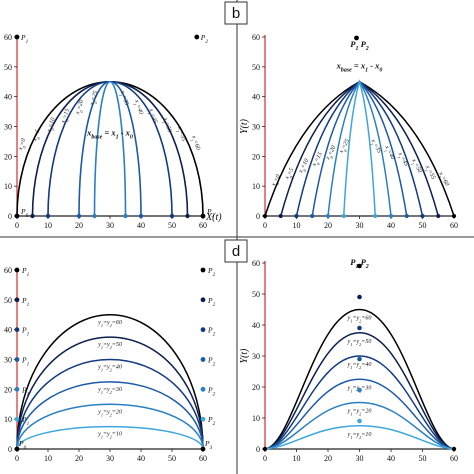 The width and height of the screenshot is (474, 474). Describe the element at coordinates (109, 133) in the screenshot. I see `annotation-text: xbase = x1 - x0` at that location.